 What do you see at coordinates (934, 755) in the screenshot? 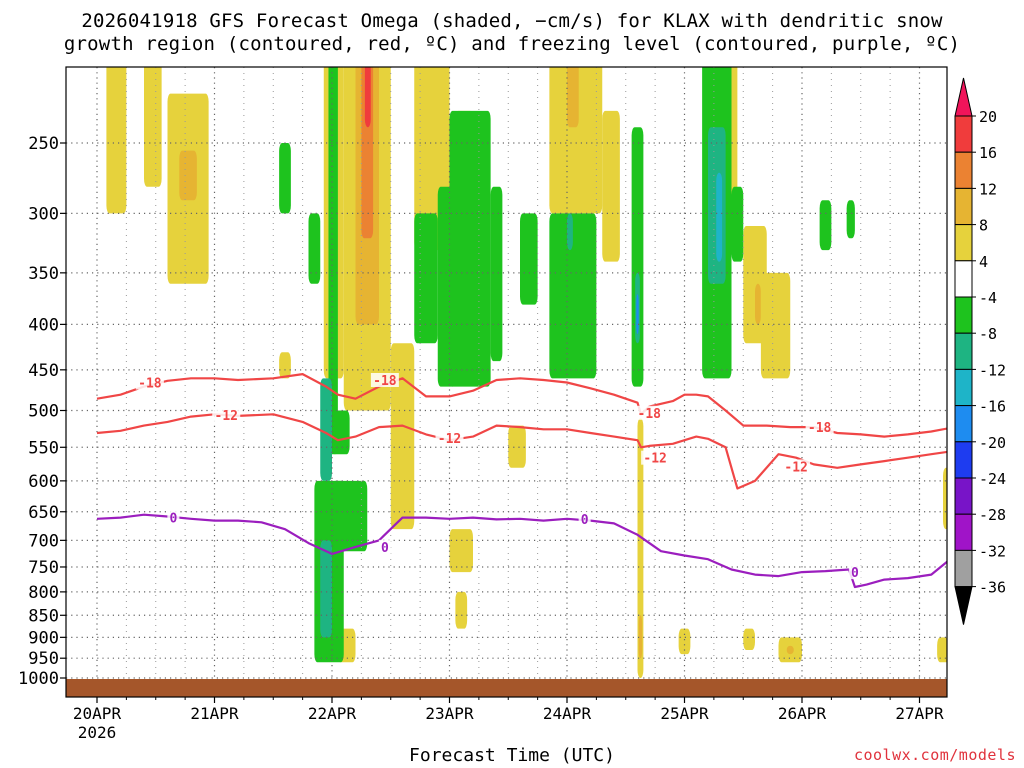
I see `source-credit: coolwx.com/models` at bounding box center [934, 755].